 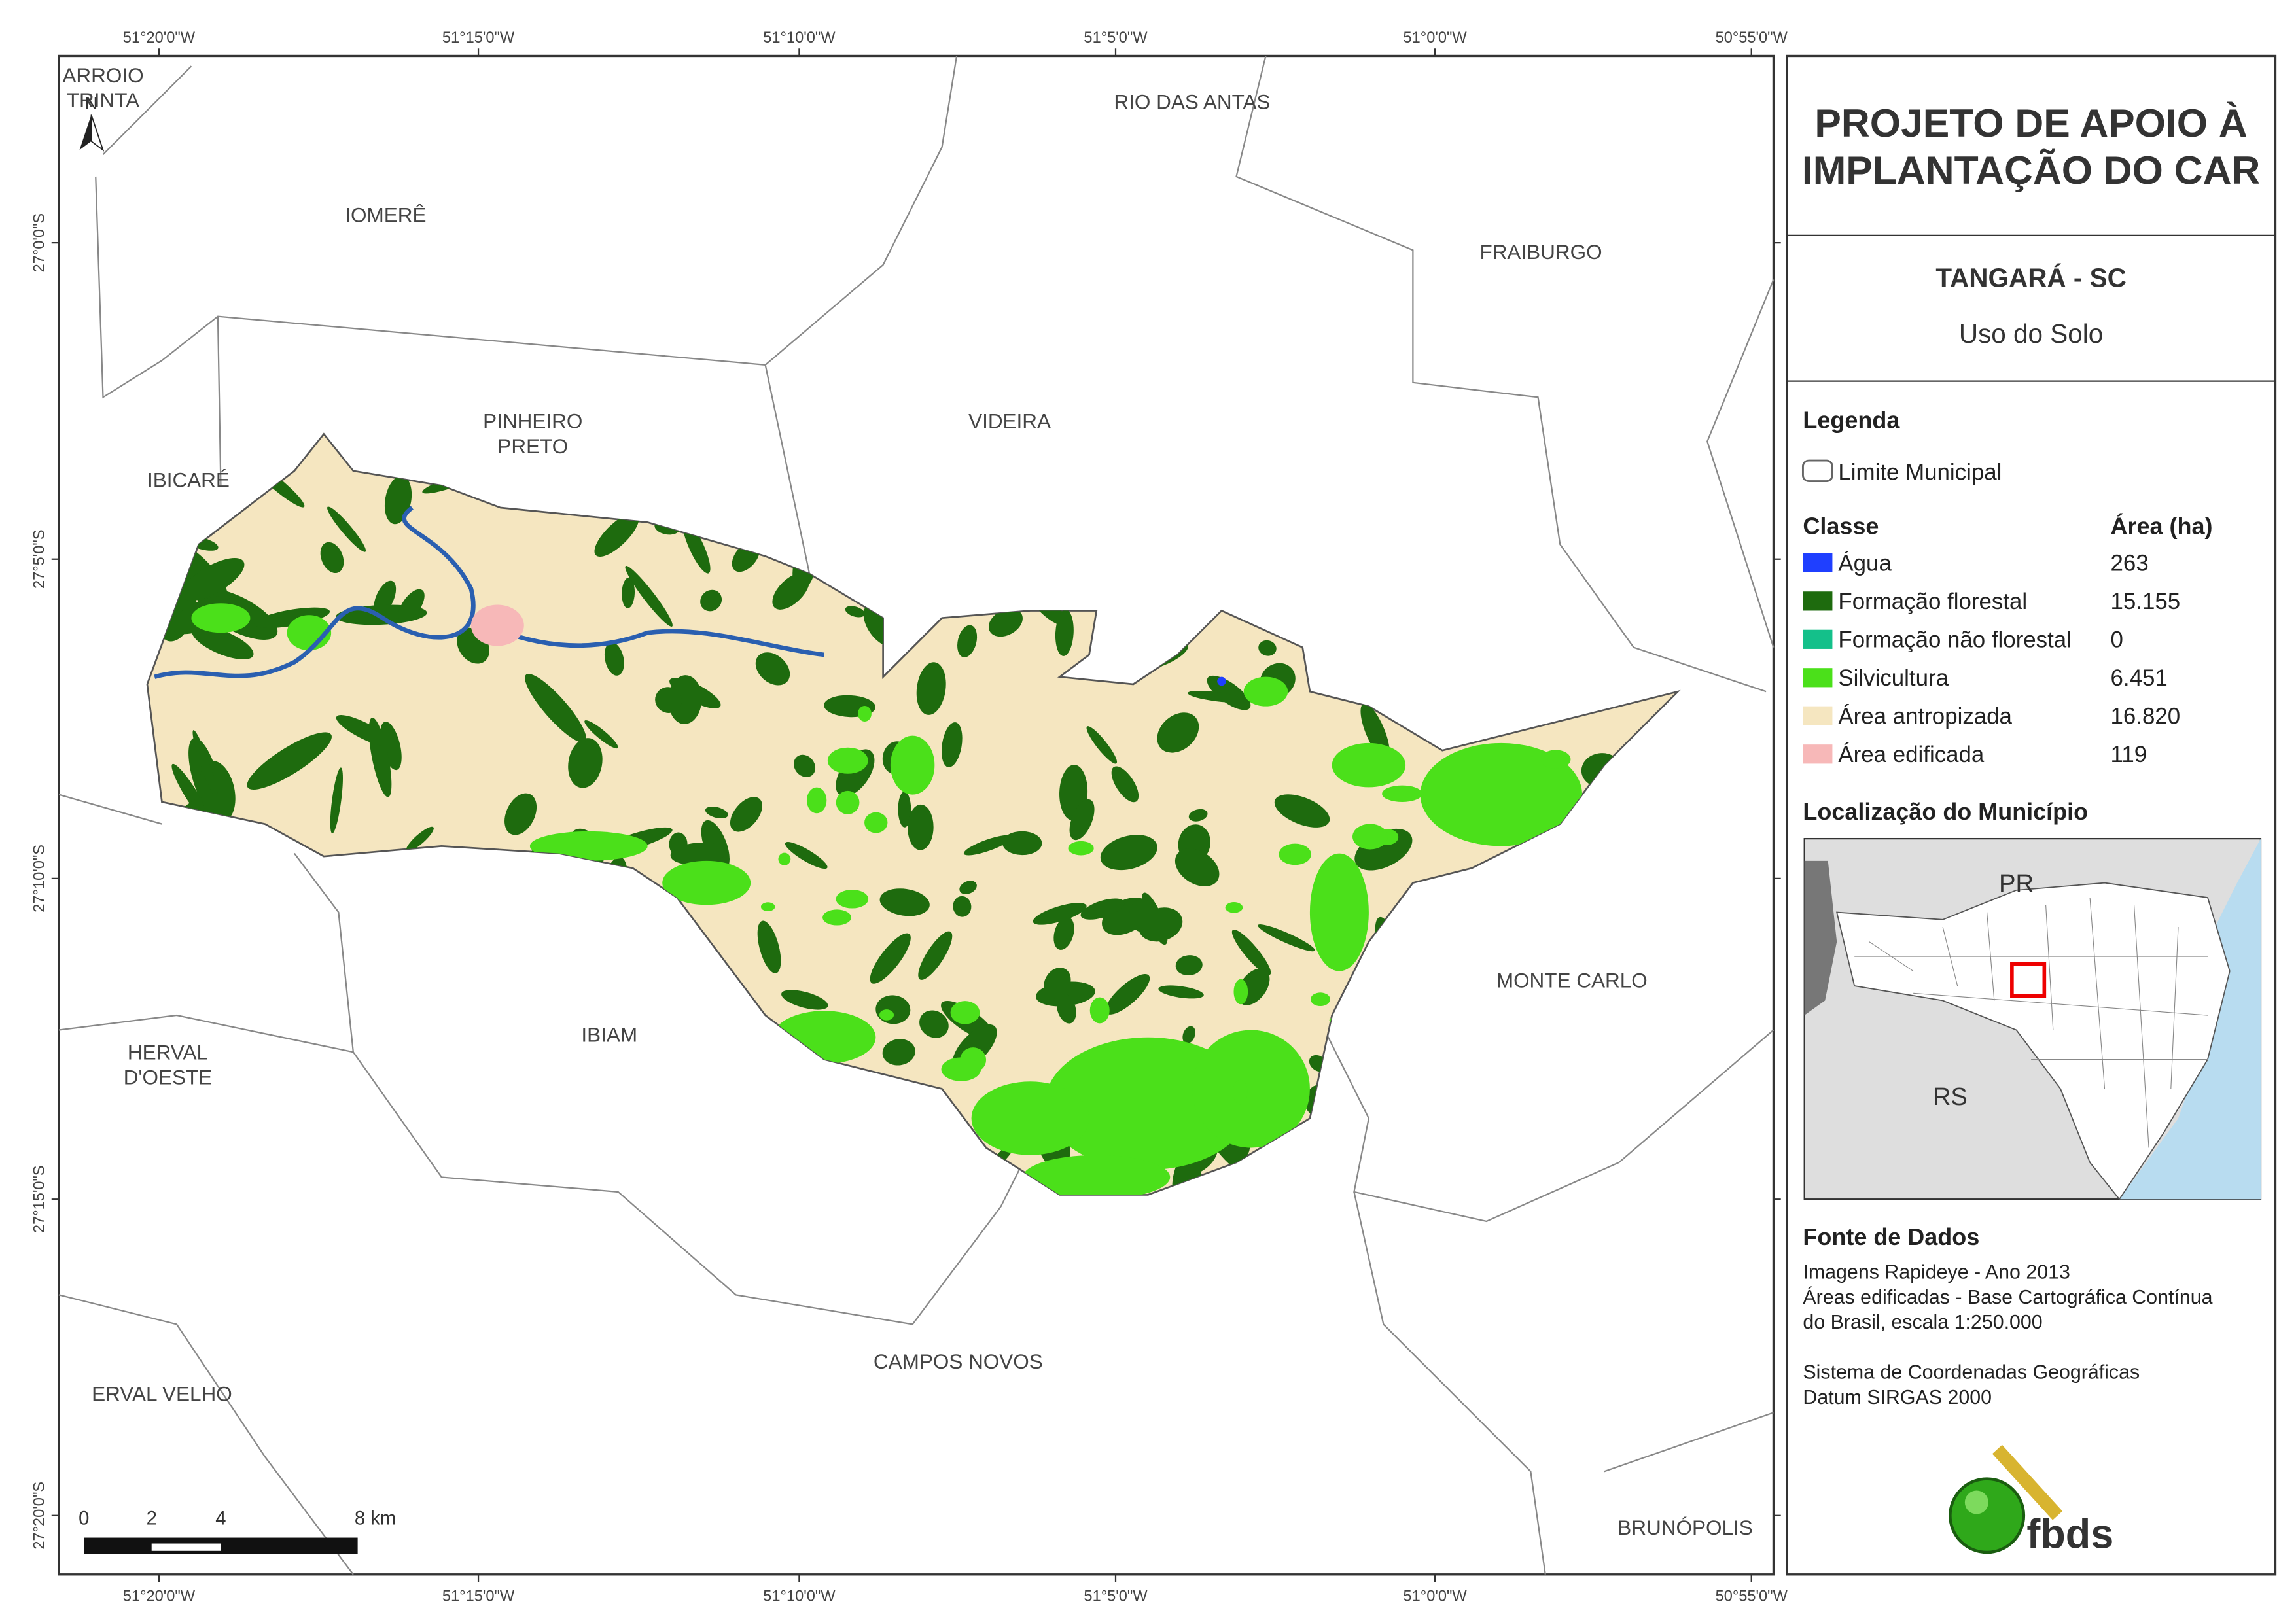 I want to click on class-area: 6.451, so click(x=2139, y=678).